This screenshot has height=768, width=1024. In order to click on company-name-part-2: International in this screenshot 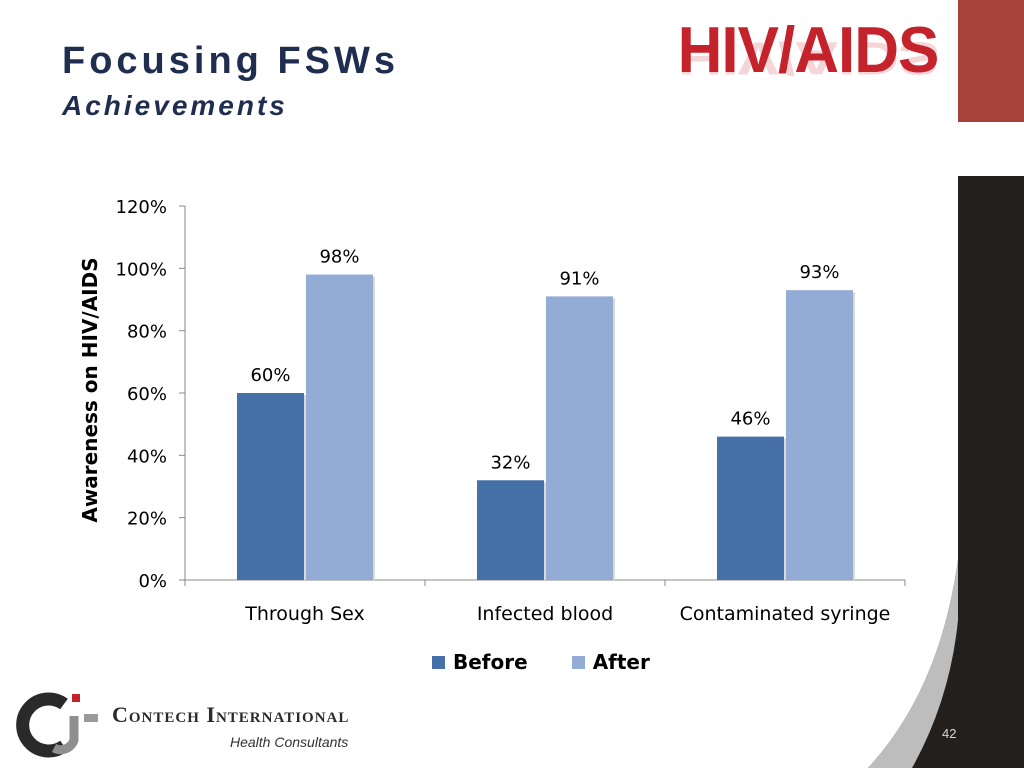, I will do `click(278, 714)`.